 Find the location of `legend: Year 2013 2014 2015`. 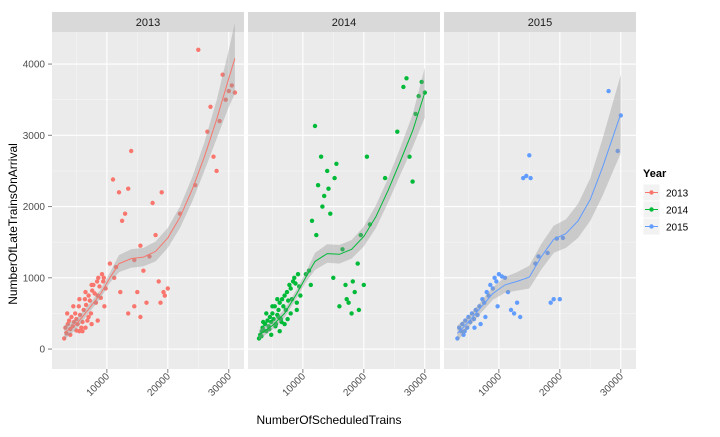

legend: Year 2013 2014 2015 is located at coordinates (665, 202).